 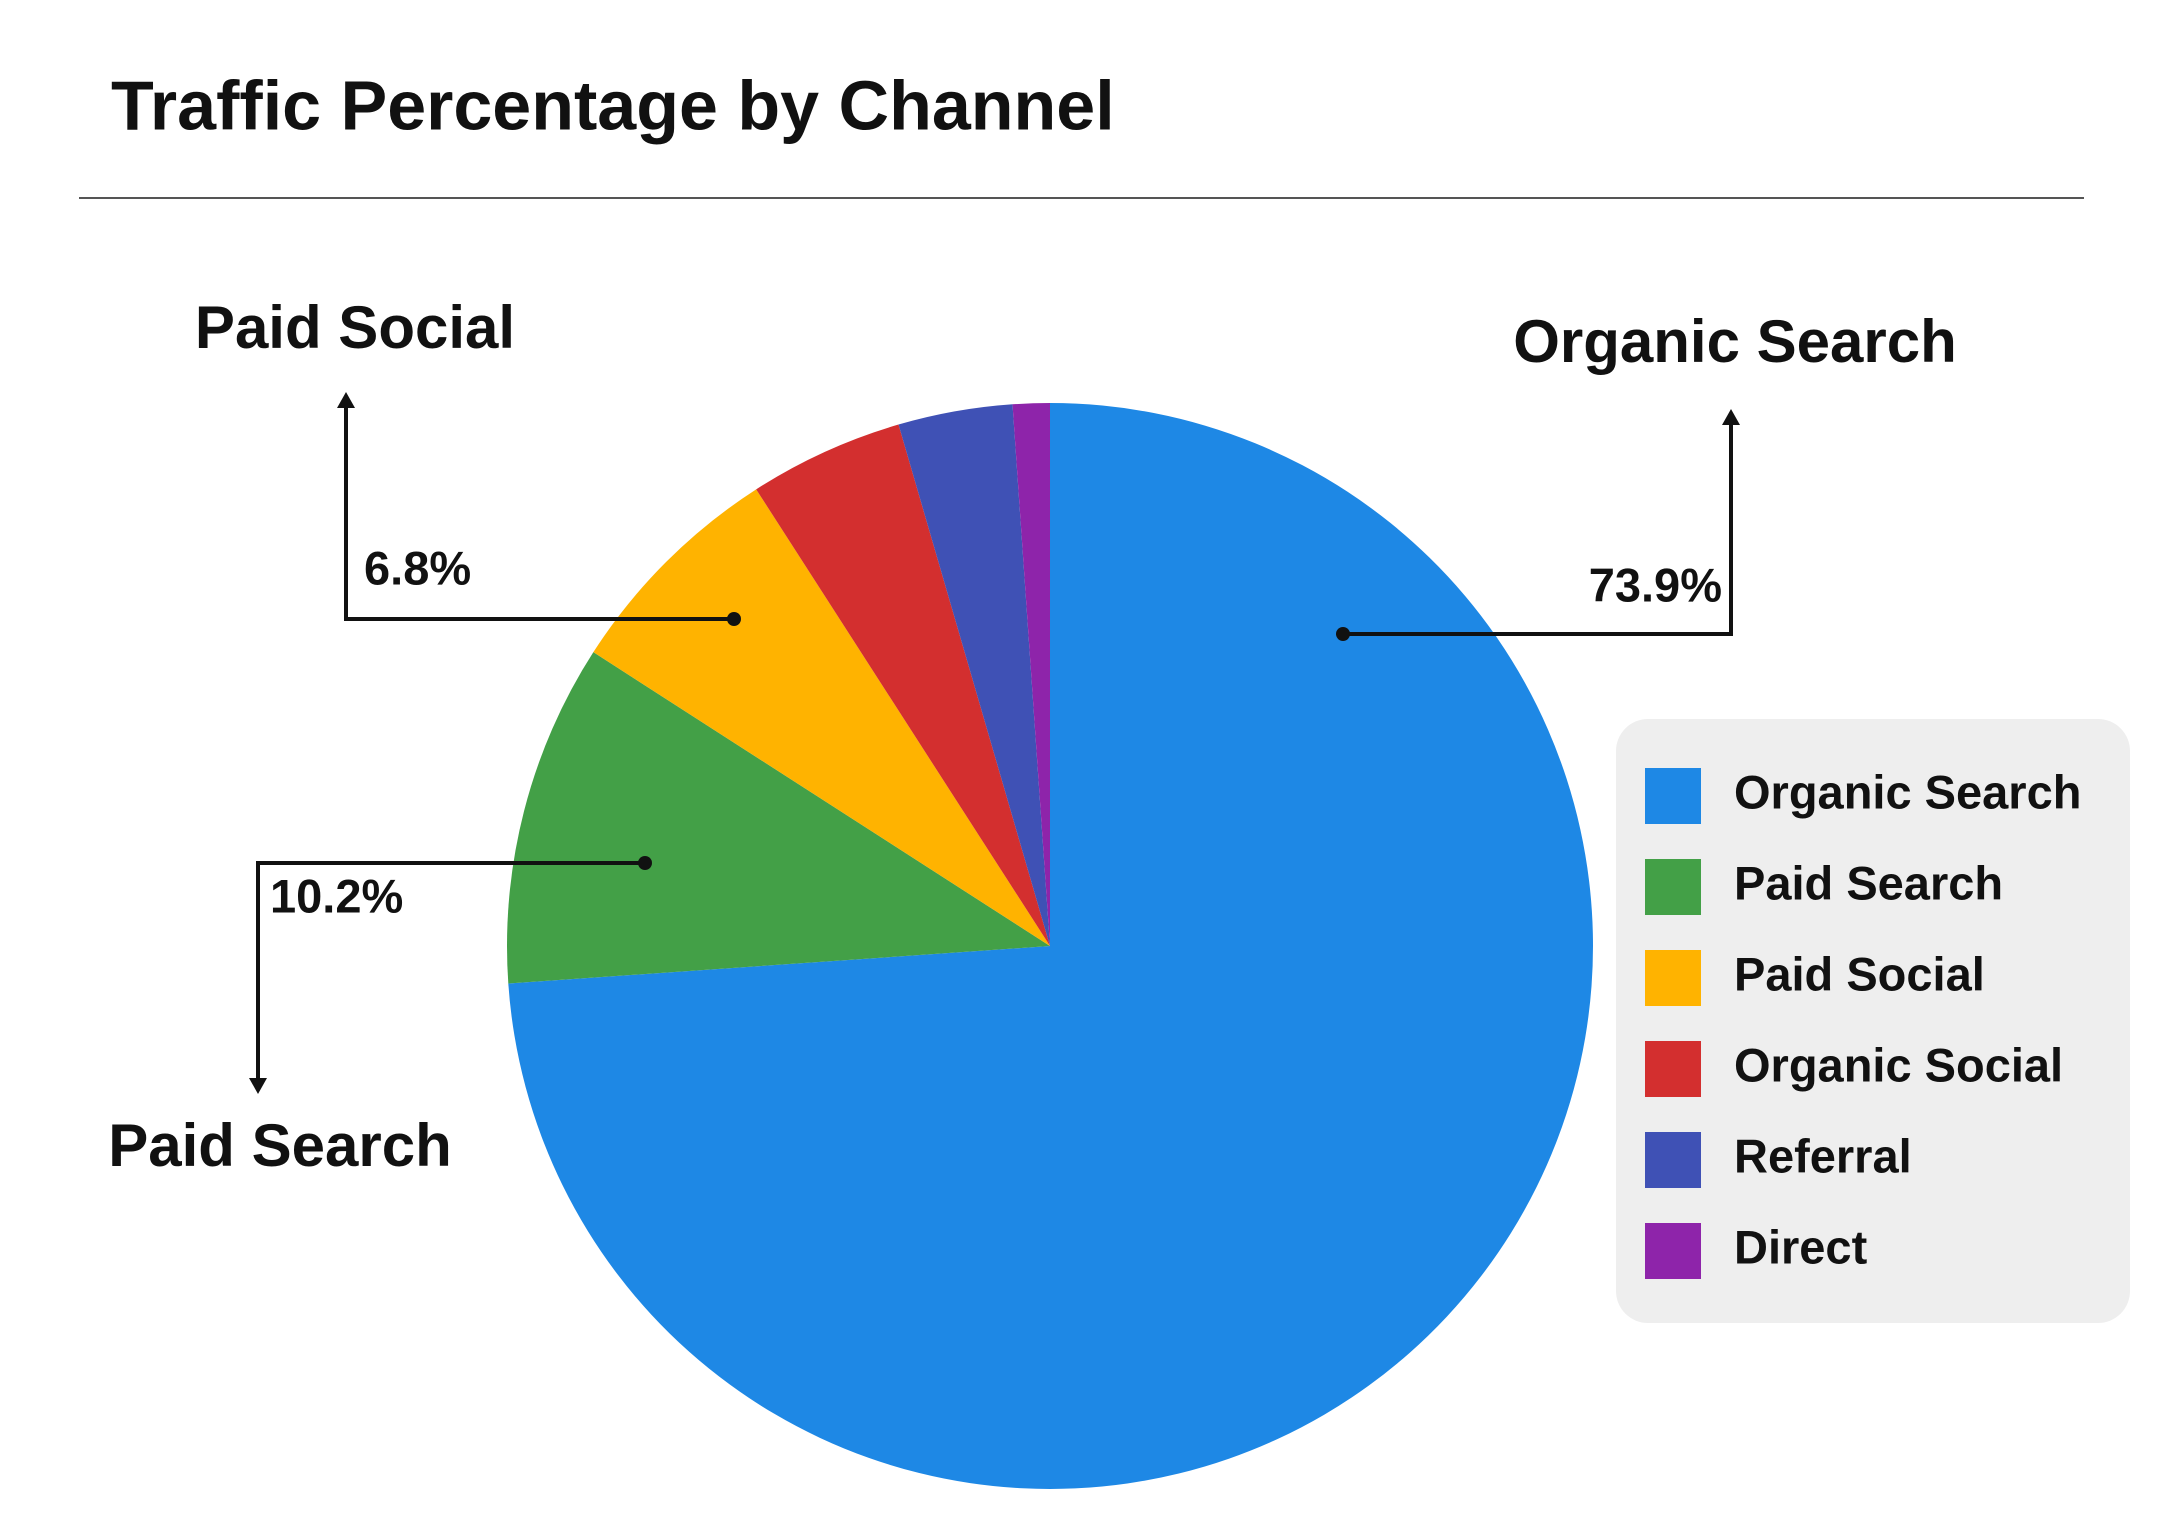 I want to click on callout-category: Paid Social, so click(x=355, y=327).